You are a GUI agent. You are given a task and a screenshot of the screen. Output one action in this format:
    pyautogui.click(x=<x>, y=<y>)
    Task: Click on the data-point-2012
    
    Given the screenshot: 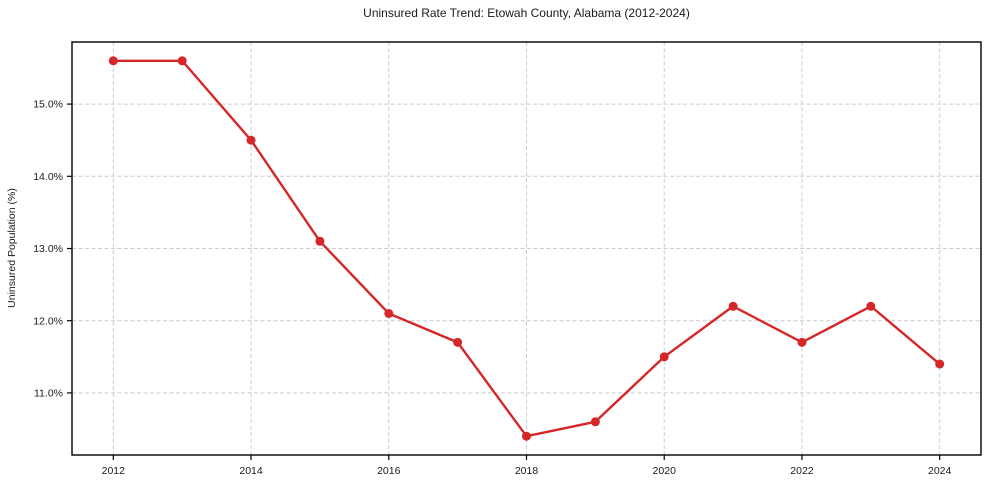 What is the action you would take?
    pyautogui.click(x=113, y=61)
    